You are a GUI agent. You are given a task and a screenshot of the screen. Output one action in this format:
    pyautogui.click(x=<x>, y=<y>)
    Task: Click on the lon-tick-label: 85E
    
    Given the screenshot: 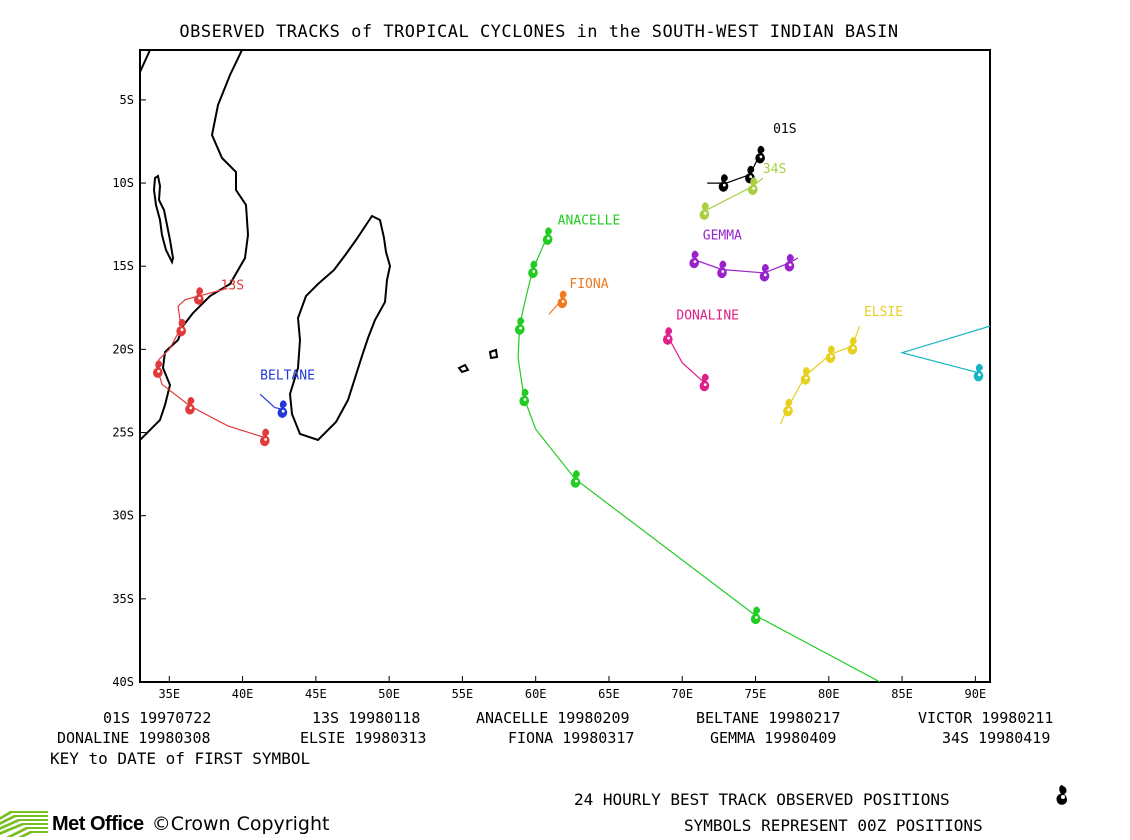 What is the action you would take?
    pyautogui.click(x=902, y=694)
    